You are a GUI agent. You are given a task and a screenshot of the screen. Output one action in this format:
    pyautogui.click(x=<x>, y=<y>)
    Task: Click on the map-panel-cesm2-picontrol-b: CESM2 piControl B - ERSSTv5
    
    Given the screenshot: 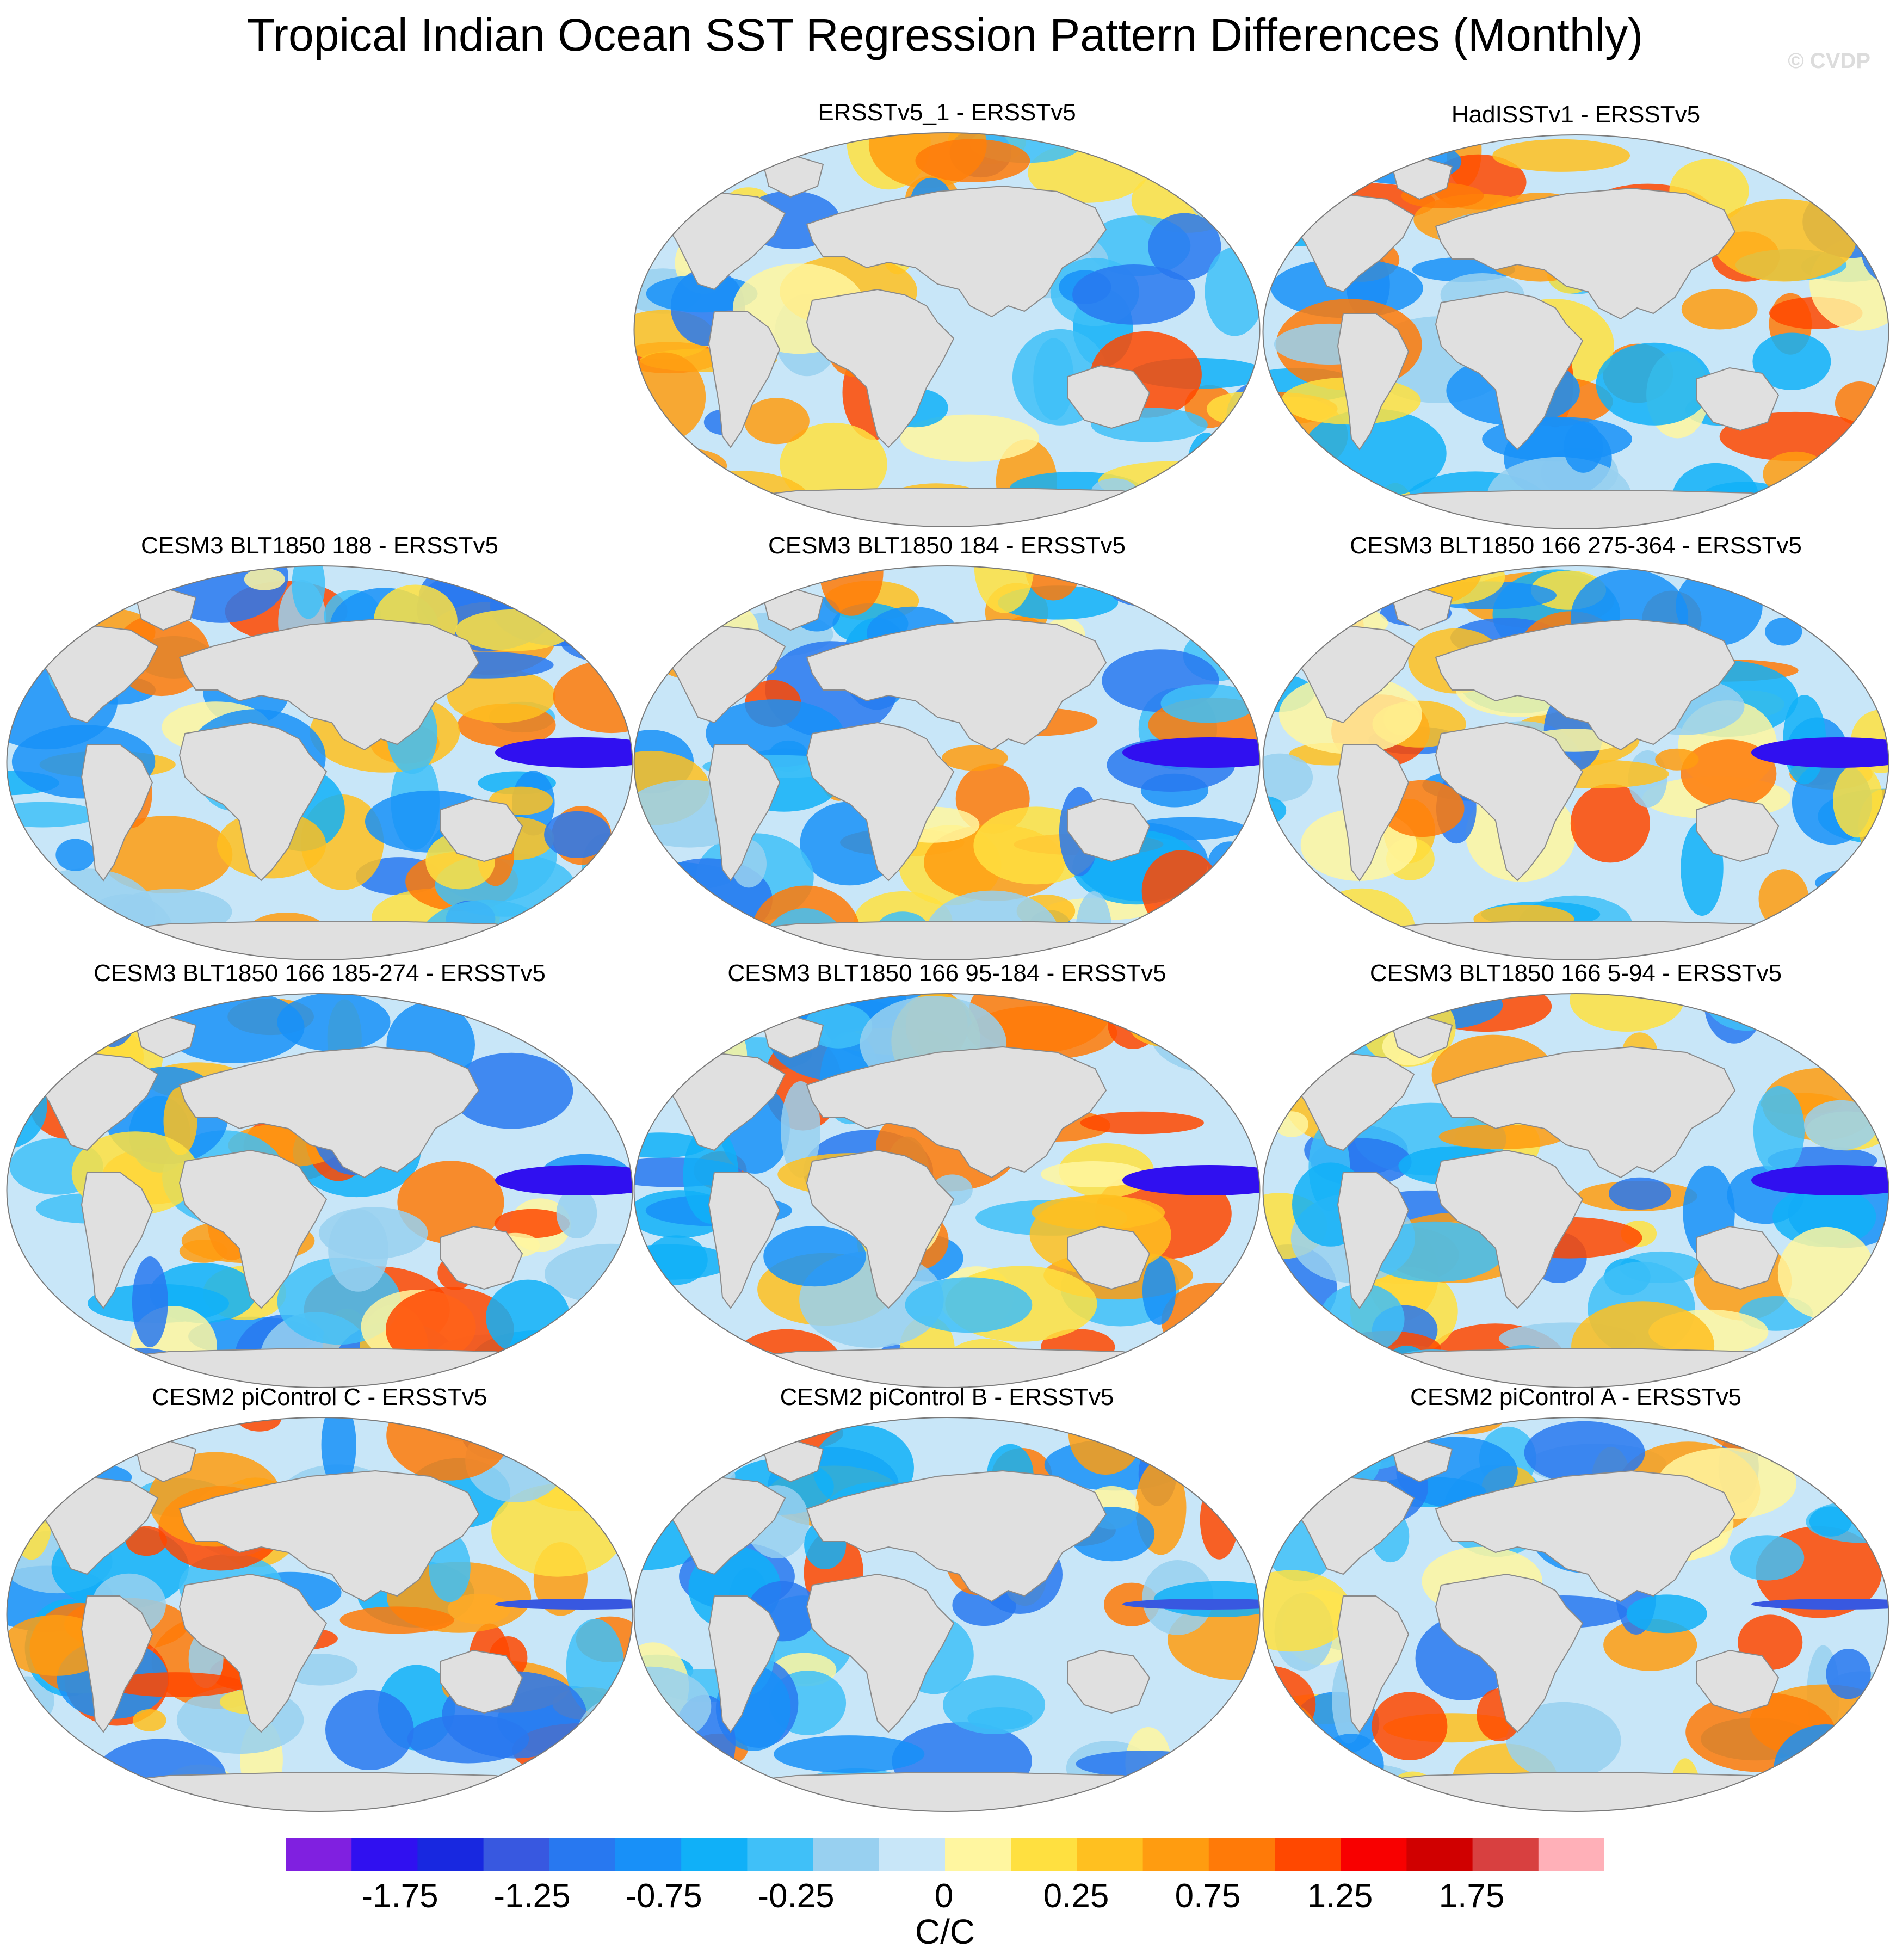 What is the action you would take?
    pyautogui.click(x=947, y=1598)
    